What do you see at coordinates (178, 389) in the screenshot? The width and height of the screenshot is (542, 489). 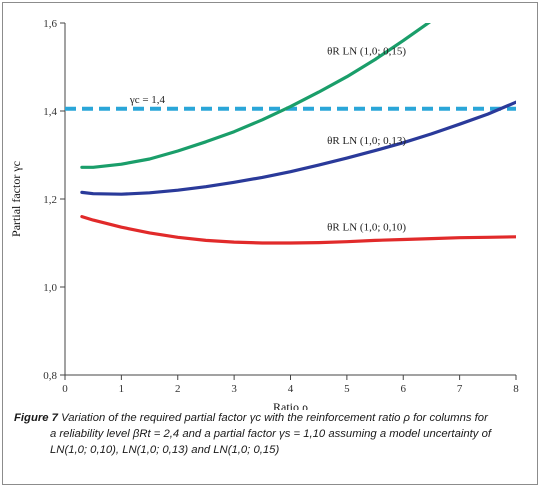 I see `x-tick-label-2: 2` at bounding box center [178, 389].